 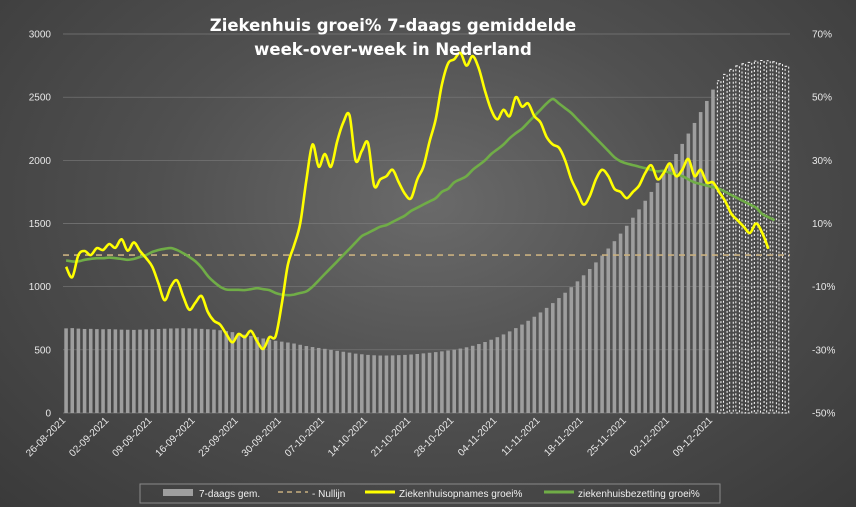 I want to click on y-left-tick-label: 1500, so click(x=40, y=224).